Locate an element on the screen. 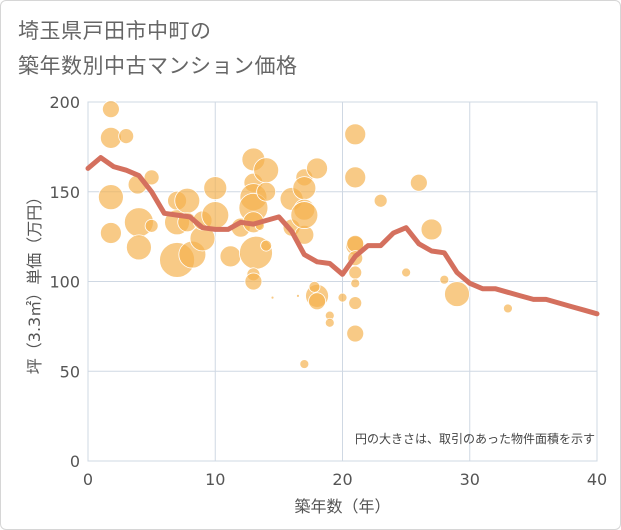  x-tick-label: 20 is located at coordinates (342, 479).